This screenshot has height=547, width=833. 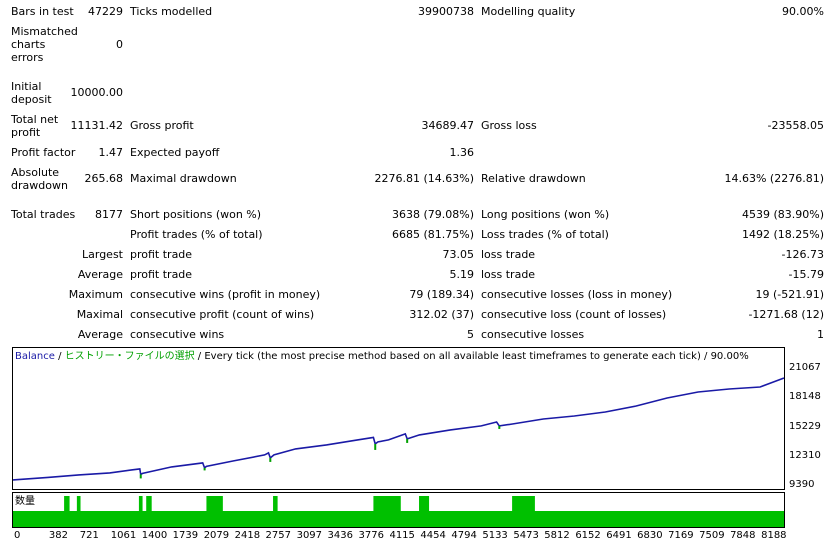 I want to click on largest-profit-value: 73.05, so click(x=458, y=254).